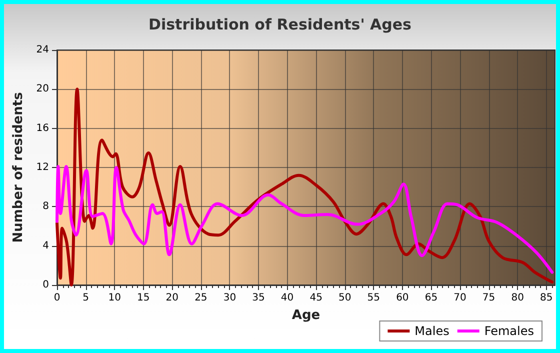  Describe the element at coordinates (45, 285) in the screenshot. I see `y-tick-label: 0` at that location.